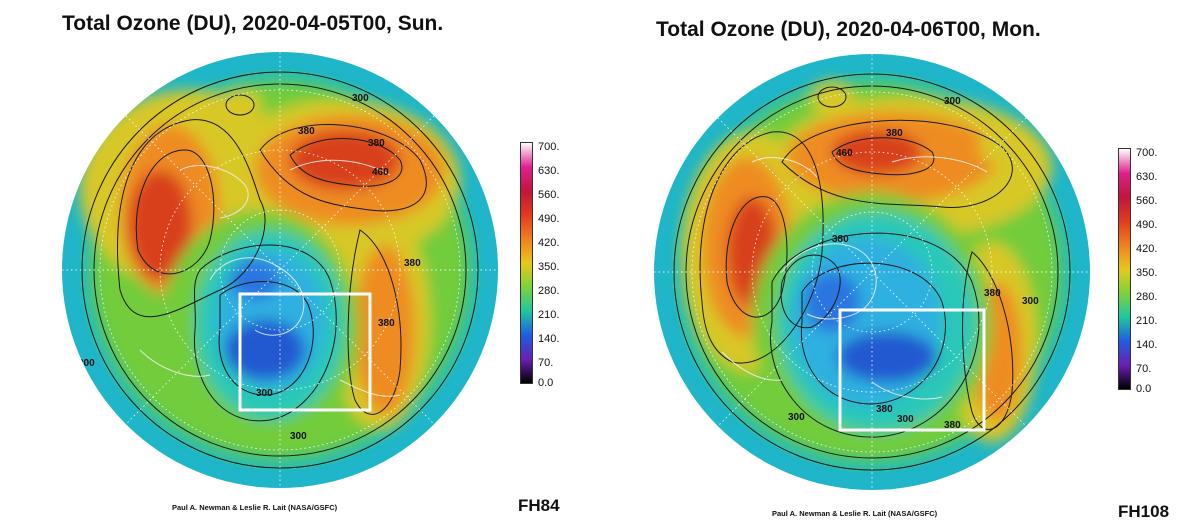 The width and height of the screenshot is (1200, 528). What do you see at coordinates (848, 29) in the screenshot?
I see `map-title: Total Ozone (DU), 2020-04-06T00, Mon.` at bounding box center [848, 29].